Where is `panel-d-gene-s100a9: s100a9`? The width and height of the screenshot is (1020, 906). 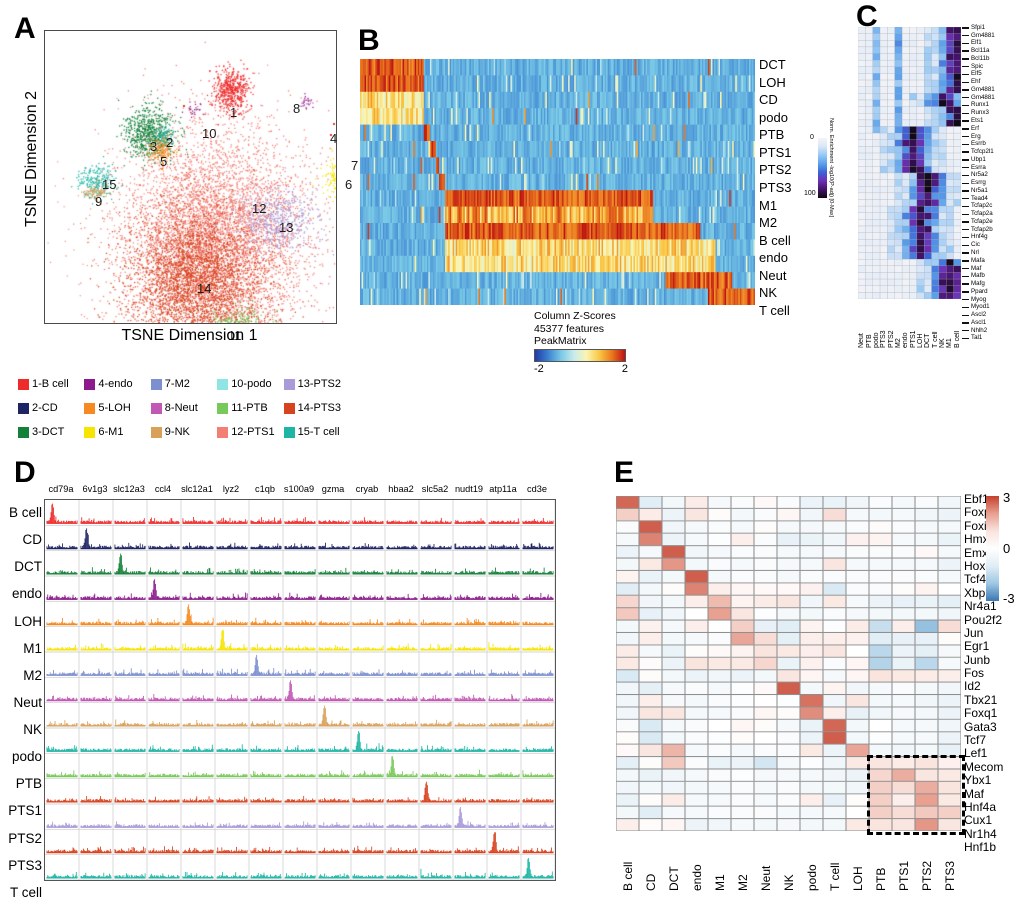 panel-d-gene-s100a9: s100a9 is located at coordinates (299, 489).